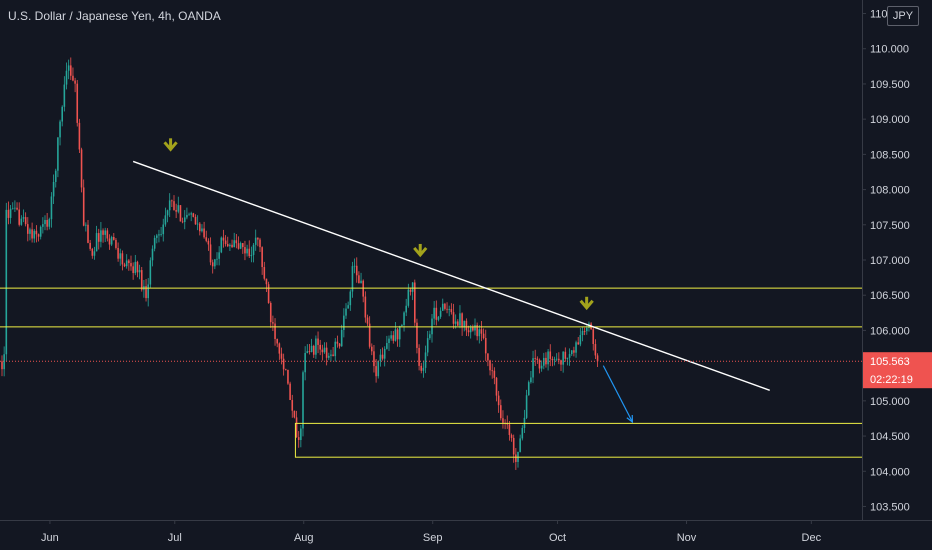 This screenshot has height=550, width=932. What do you see at coordinates (890, 296) in the screenshot?
I see `y-tick-label: 106.500` at bounding box center [890, 296].